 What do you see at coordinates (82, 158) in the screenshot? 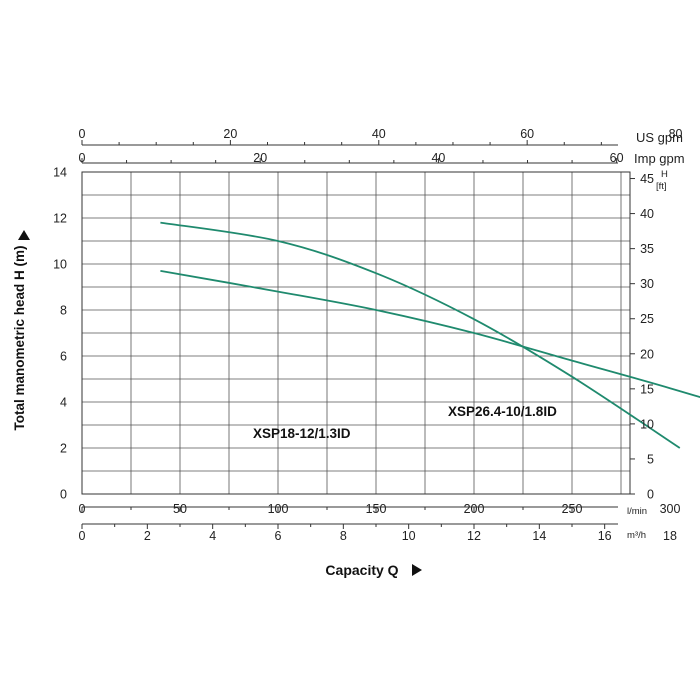
I see `x-impgpm-tick-label: 0` at bounding box center [82, 158].